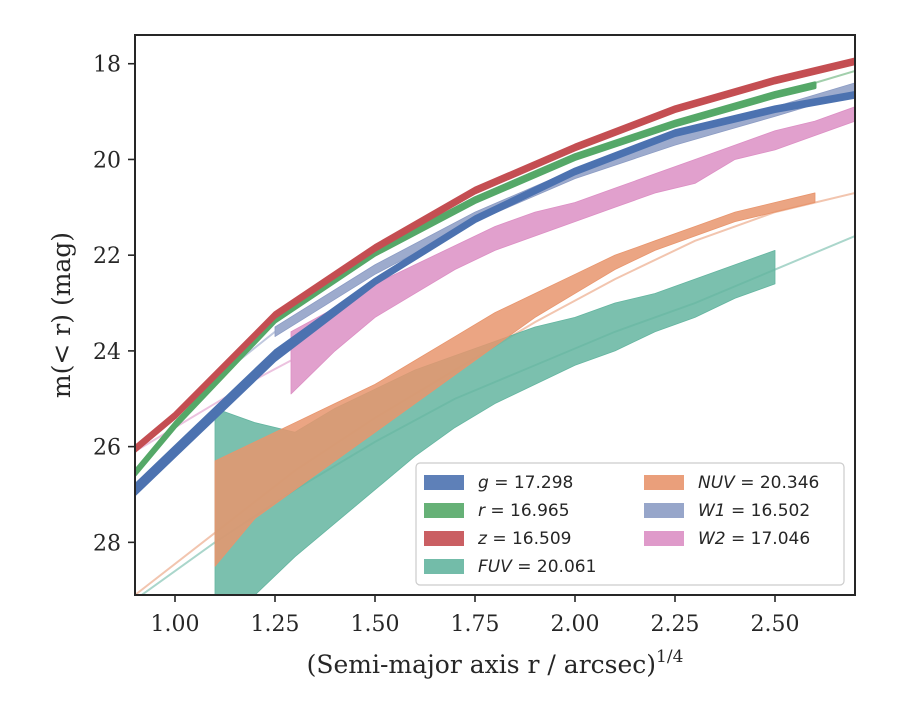 The width and height of the screenshot is (900, 705). I want to click on x-tick-label: 2.50, so click(775, 624).